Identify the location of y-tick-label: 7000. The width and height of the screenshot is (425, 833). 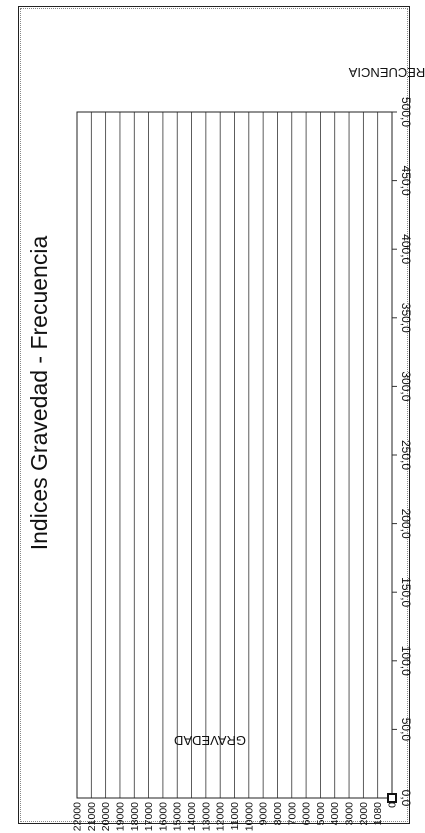
(292, 814).